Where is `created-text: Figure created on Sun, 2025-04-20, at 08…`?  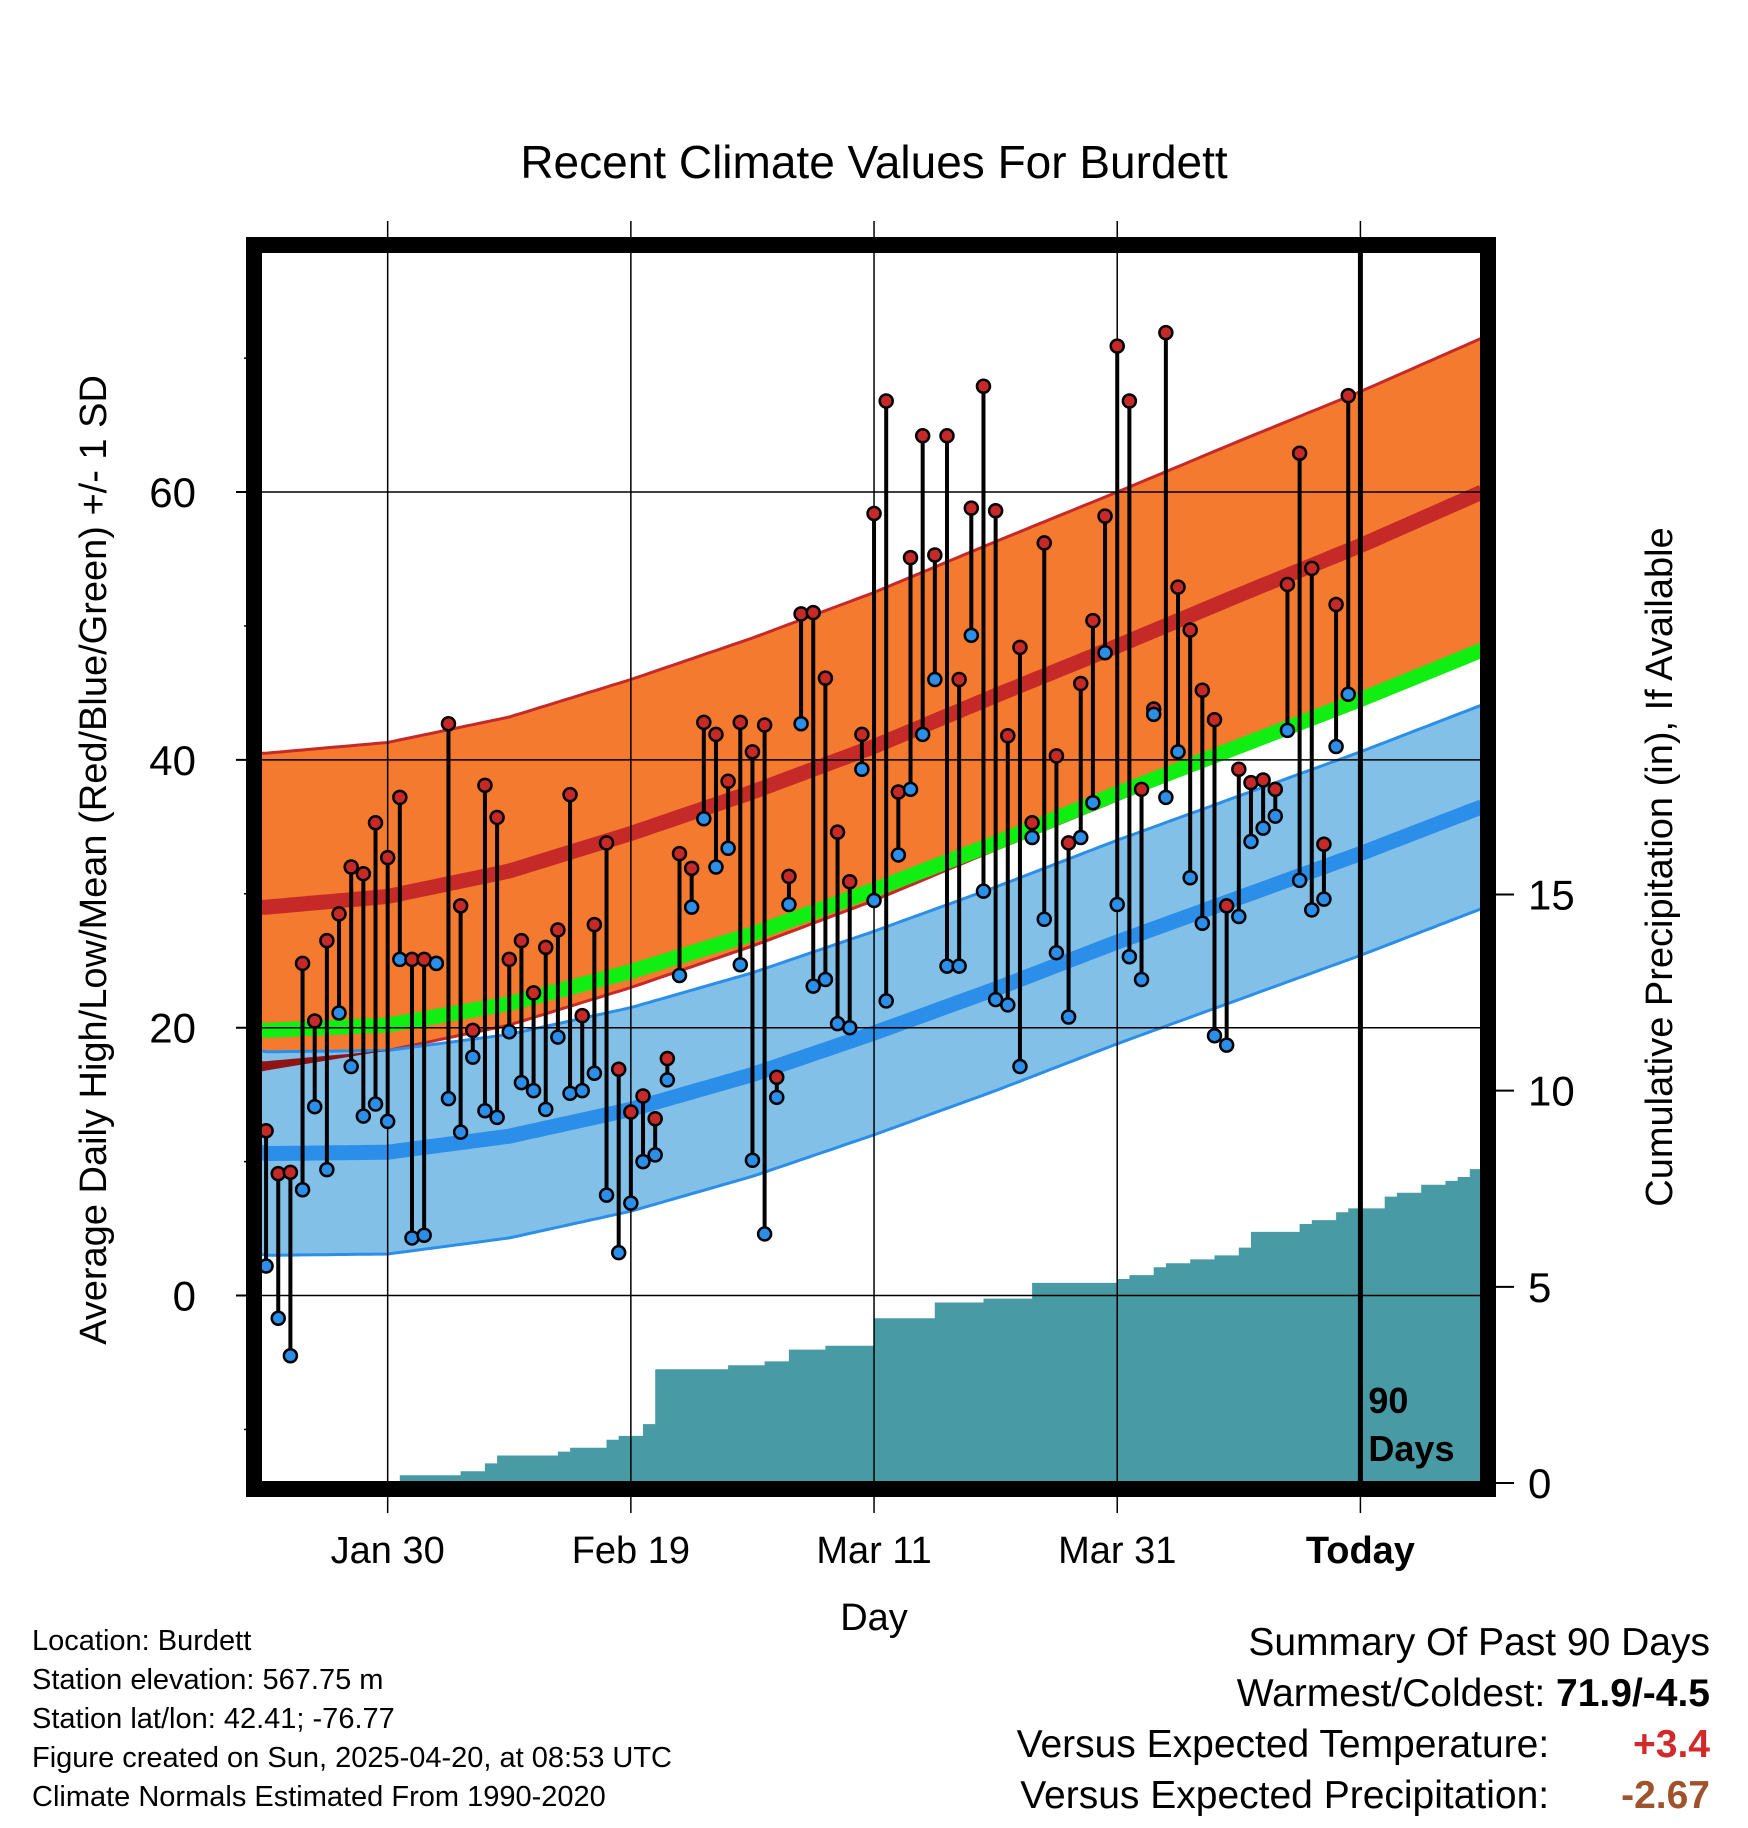 created-text: Figure created on Sun, 2025-04-20, at 08… is located at coordinates (352, 1758).